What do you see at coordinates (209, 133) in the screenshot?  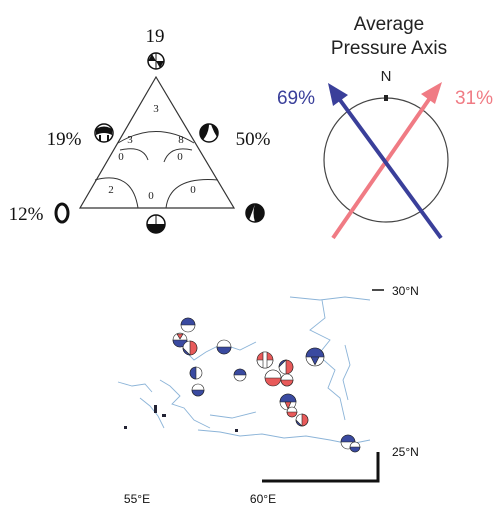 I see `beachball-right-icon` at bounding box center [209, 133].